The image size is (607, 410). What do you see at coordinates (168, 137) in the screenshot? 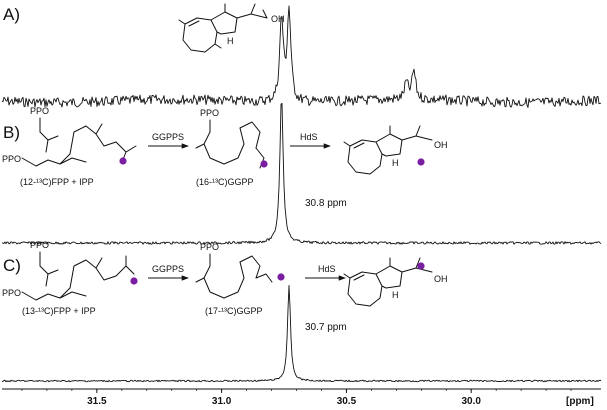
I see `enzyme-label-b1: GGPPS` at bounding box center [168, 137].